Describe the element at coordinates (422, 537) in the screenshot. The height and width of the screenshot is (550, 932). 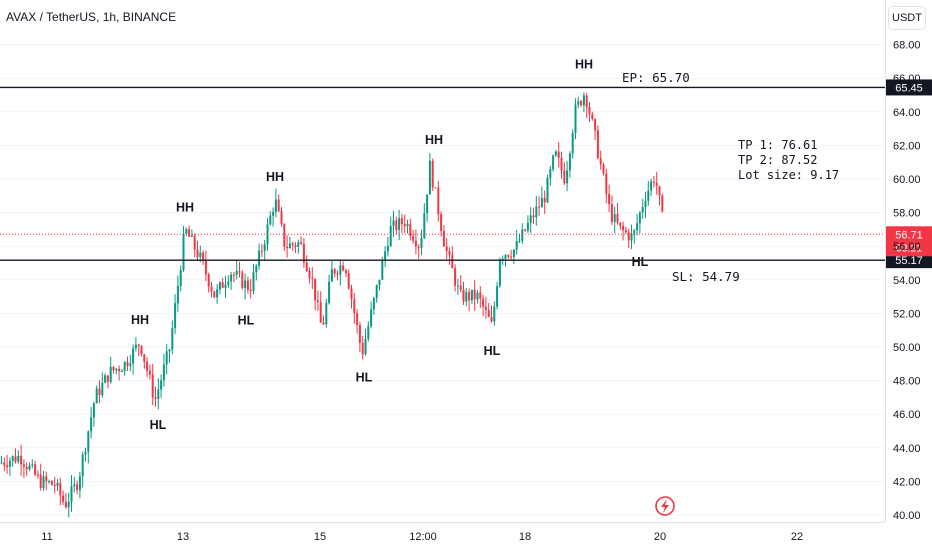
I see `time-axis: 11 13 15 12:00 18 20 22` at that location.